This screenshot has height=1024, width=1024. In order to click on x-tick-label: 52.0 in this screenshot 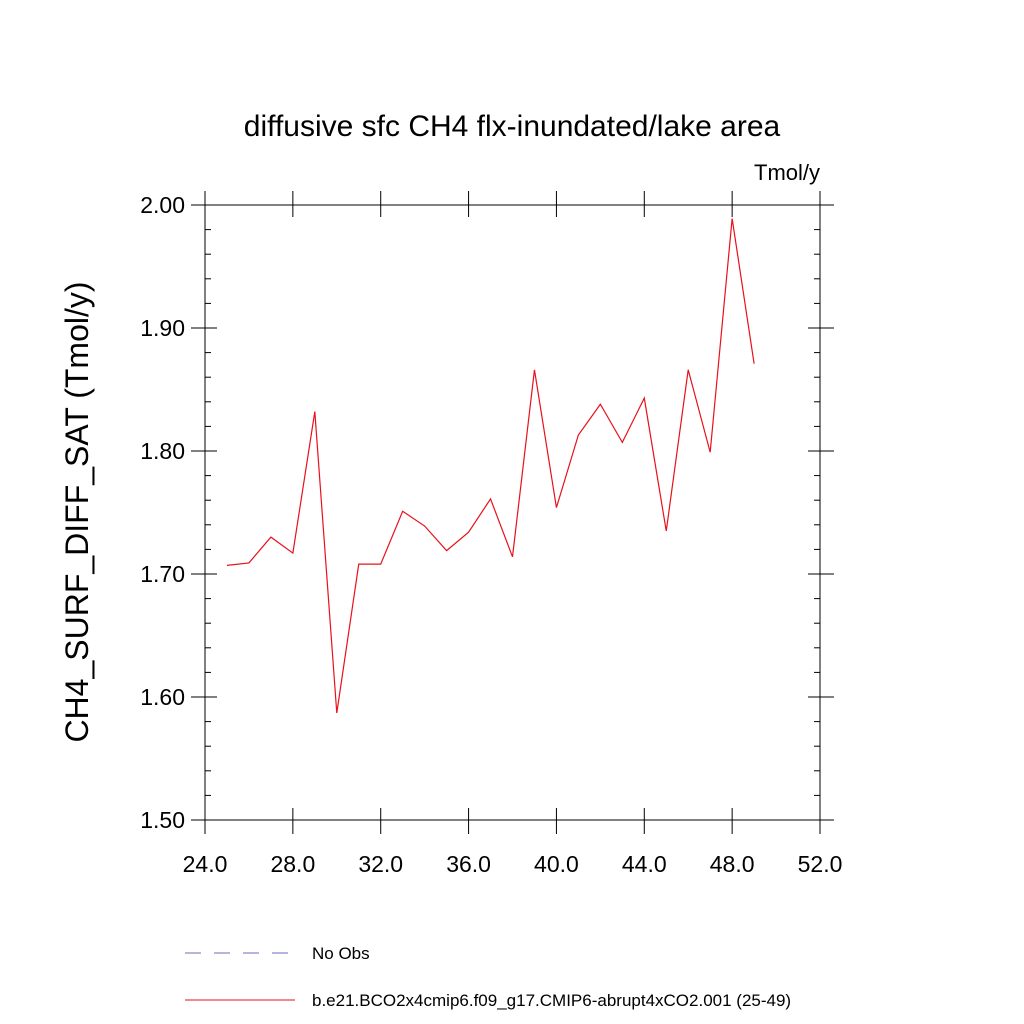, I will do `click(820, 864)`.